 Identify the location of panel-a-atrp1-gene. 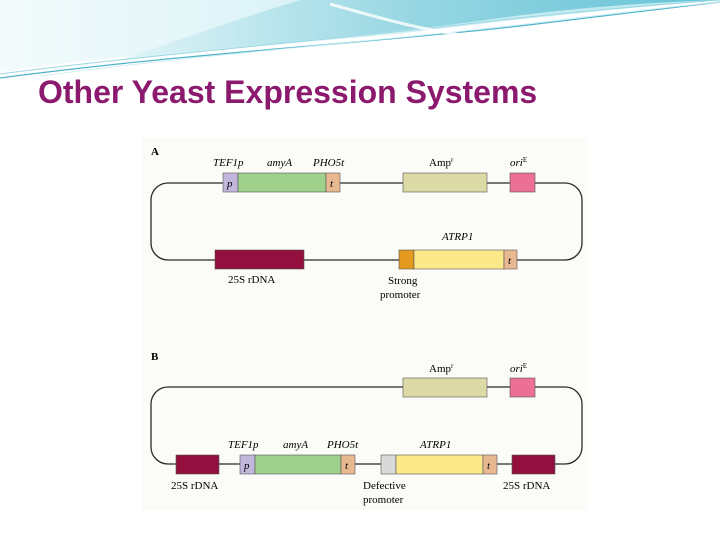
(459, 259).